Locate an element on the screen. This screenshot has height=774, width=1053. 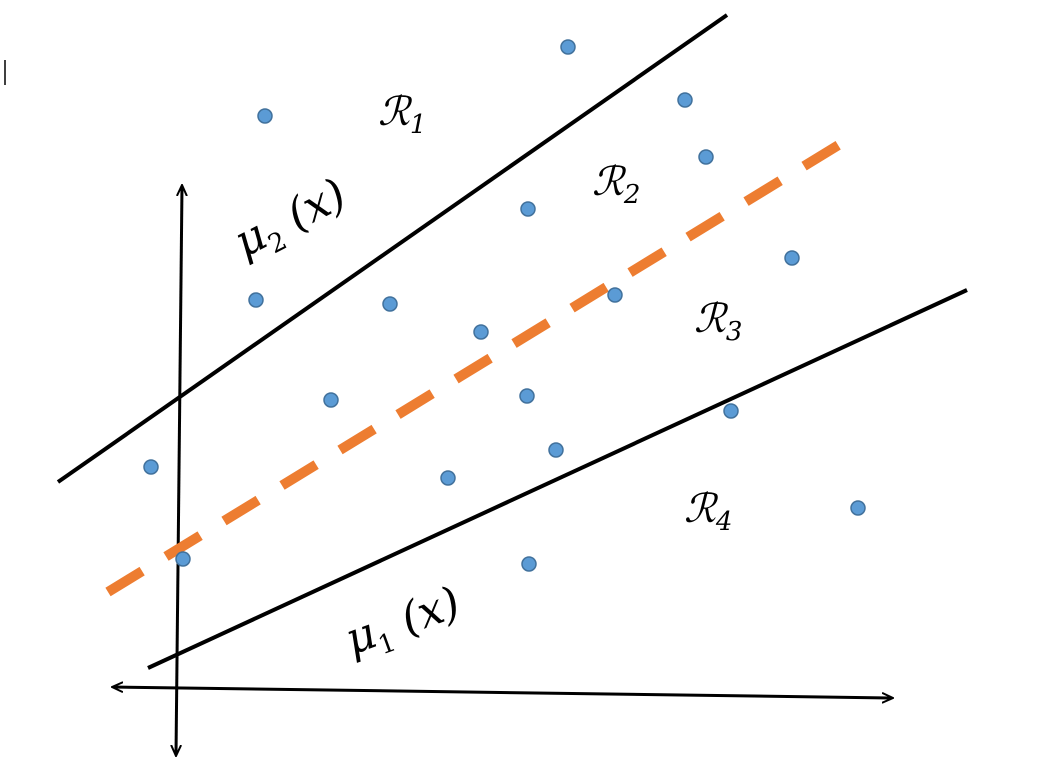
region-label: ℛ3 is located at coordinates (718, 321).